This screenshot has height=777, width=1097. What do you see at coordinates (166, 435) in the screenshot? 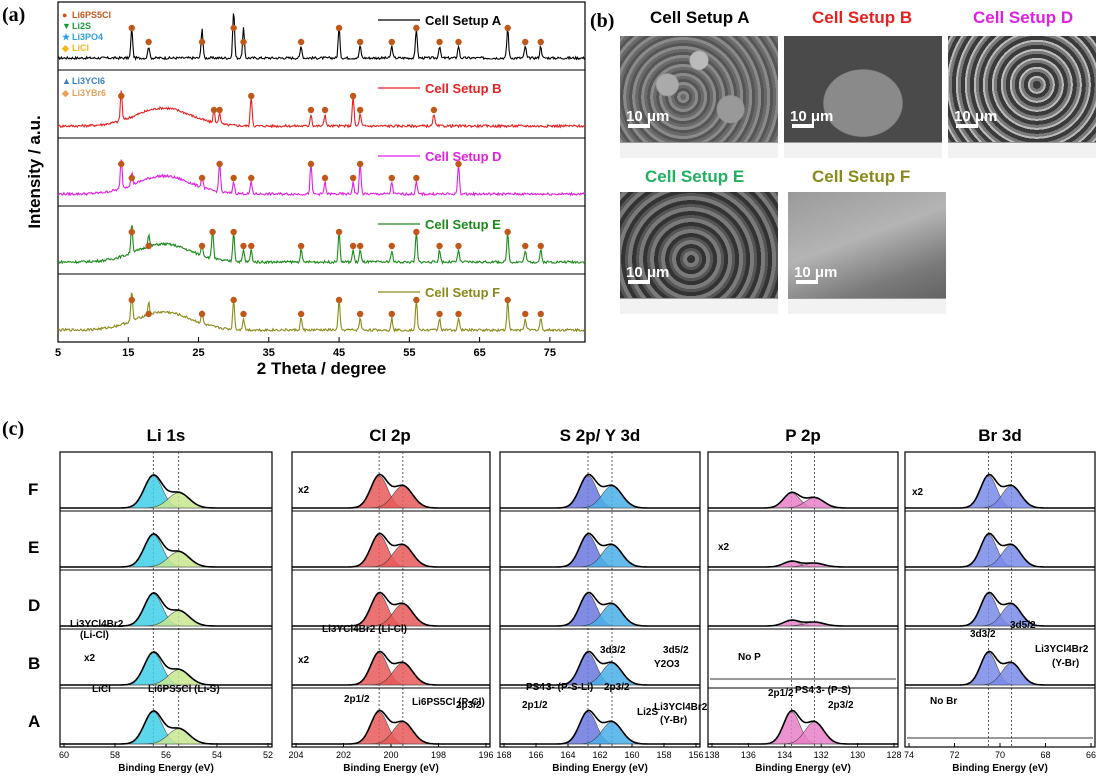
I see `xps-title-li1s: Li 1s` at bounding box center [166, 435].